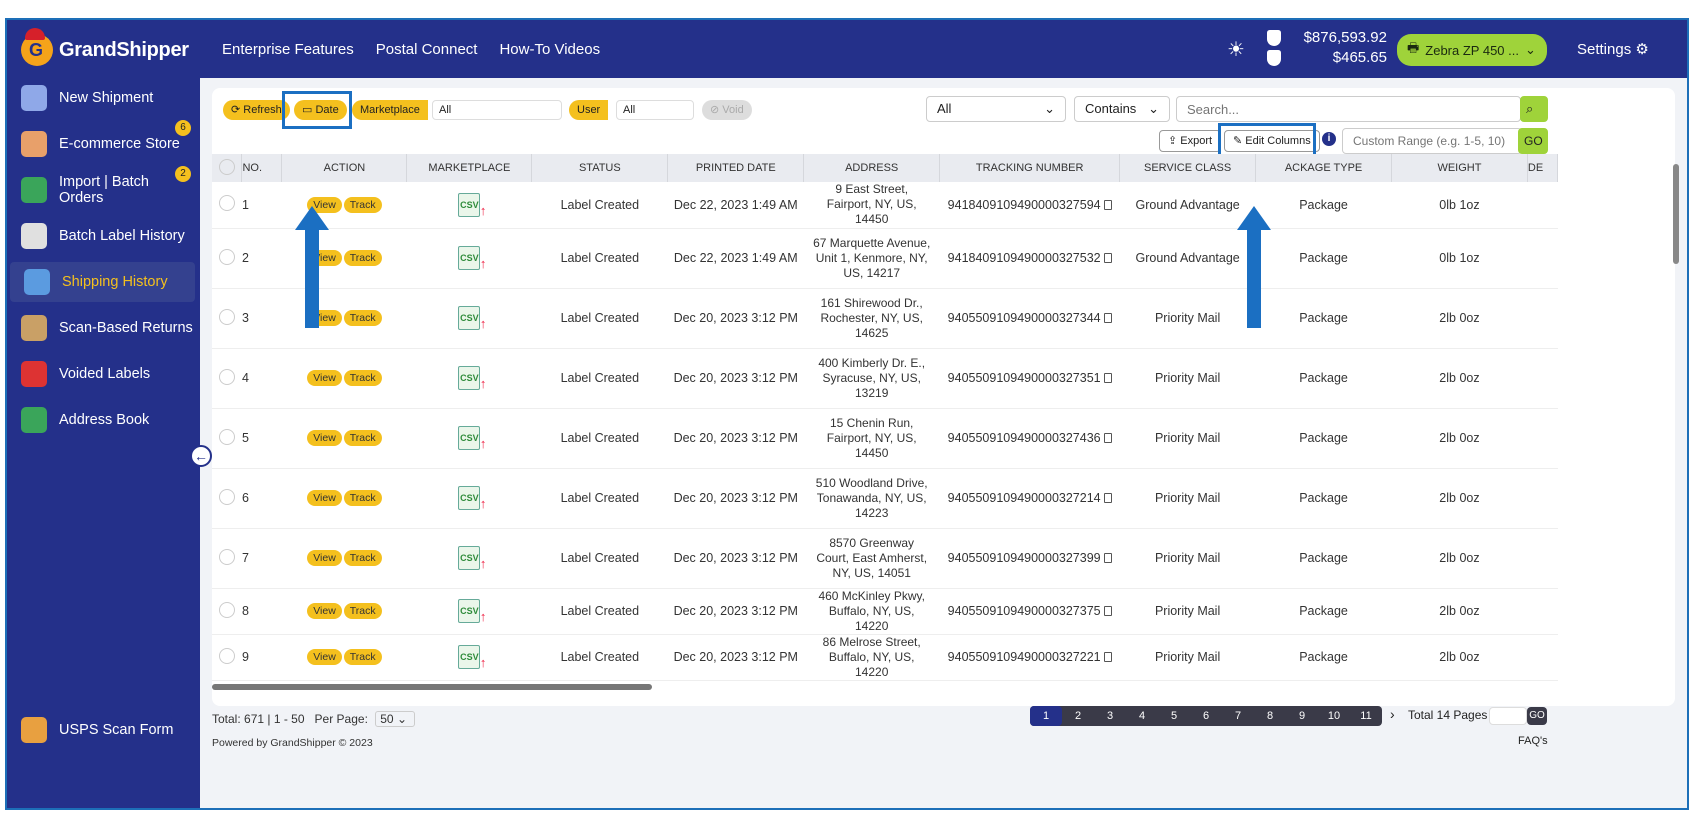  I want to click on col-printed-date: Printed Date, so click(736, 168).